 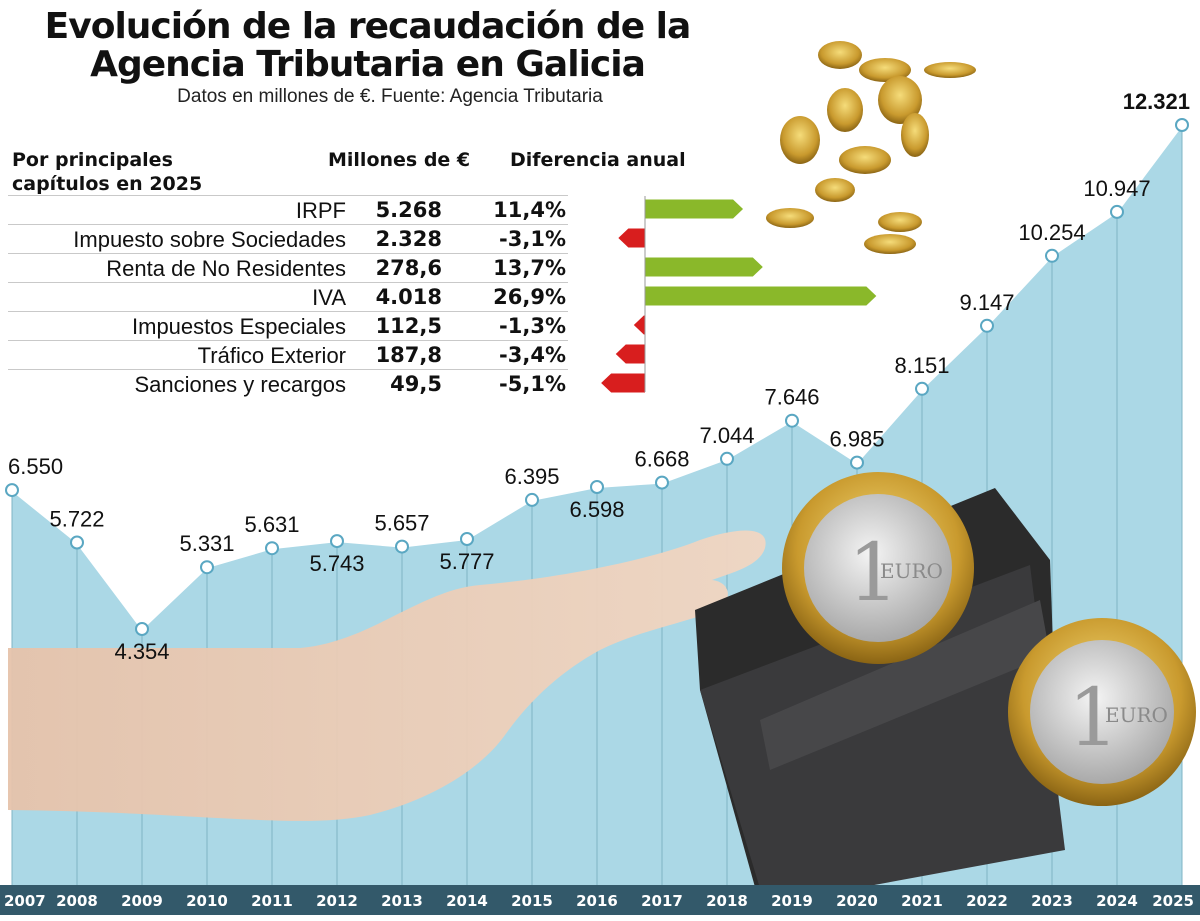 What do you see at coordinates (399, 160) in the screenshot?
I see `column-header-values: Millones de €` at bounding box center [399, 160].